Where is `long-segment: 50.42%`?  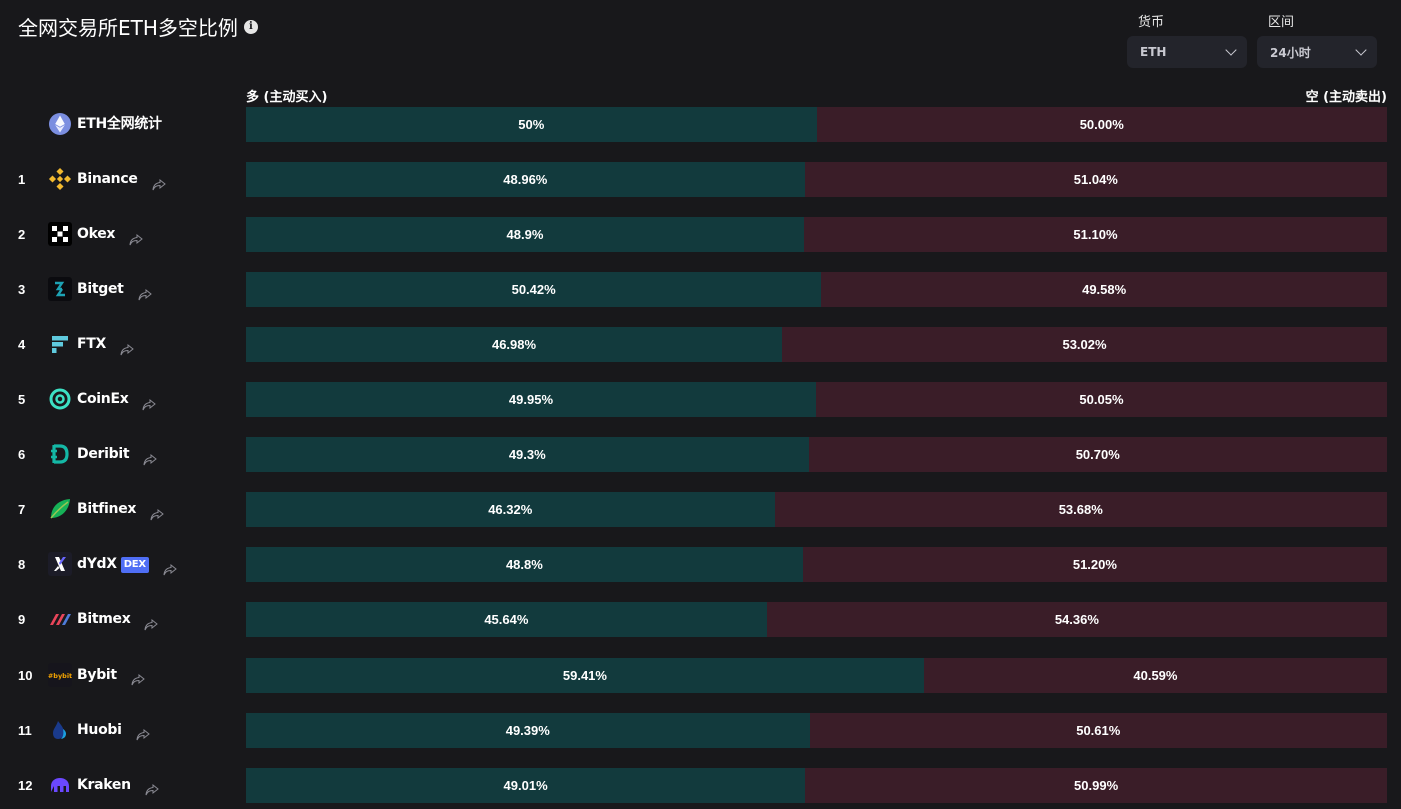 long-segment: 50.42% is located at coordinates (534, 290).